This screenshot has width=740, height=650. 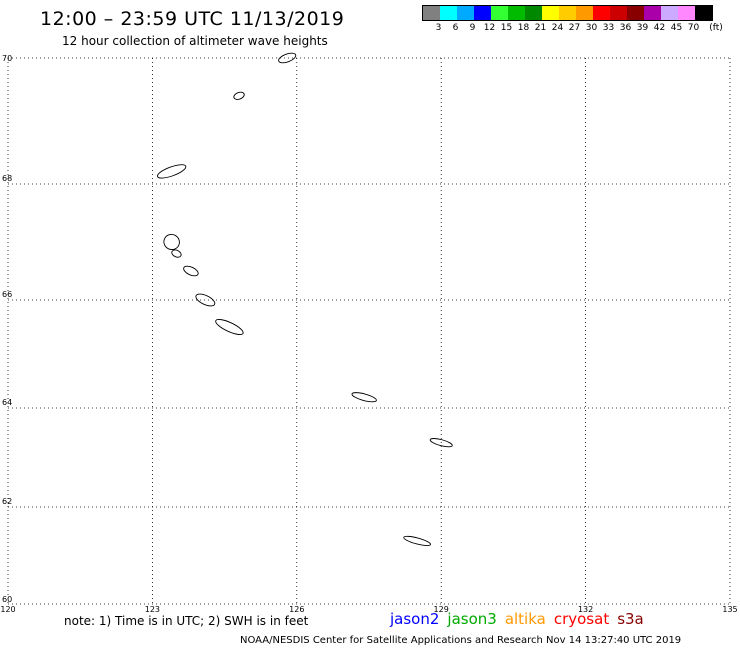 I want to click on legend-swatches, so click(x=567, y=13).